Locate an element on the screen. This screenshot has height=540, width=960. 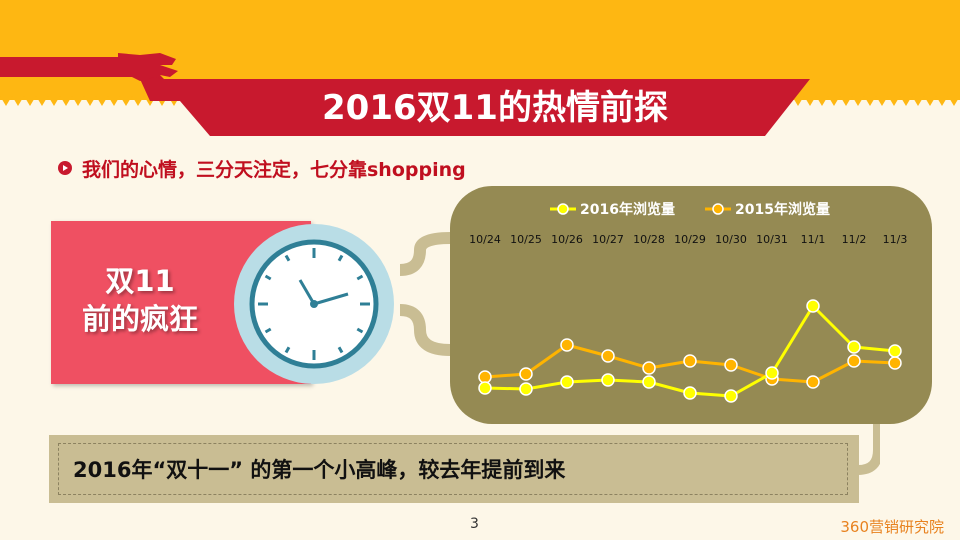
note-box is located at coordinates (454, 469).